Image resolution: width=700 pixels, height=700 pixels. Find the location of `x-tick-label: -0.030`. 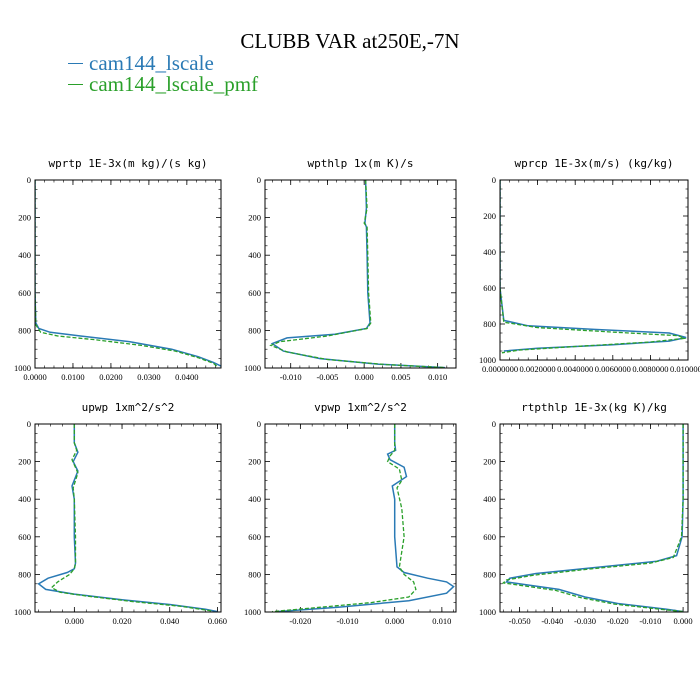

x-tick-label: -0.030 is located at coordinates (585, 621).